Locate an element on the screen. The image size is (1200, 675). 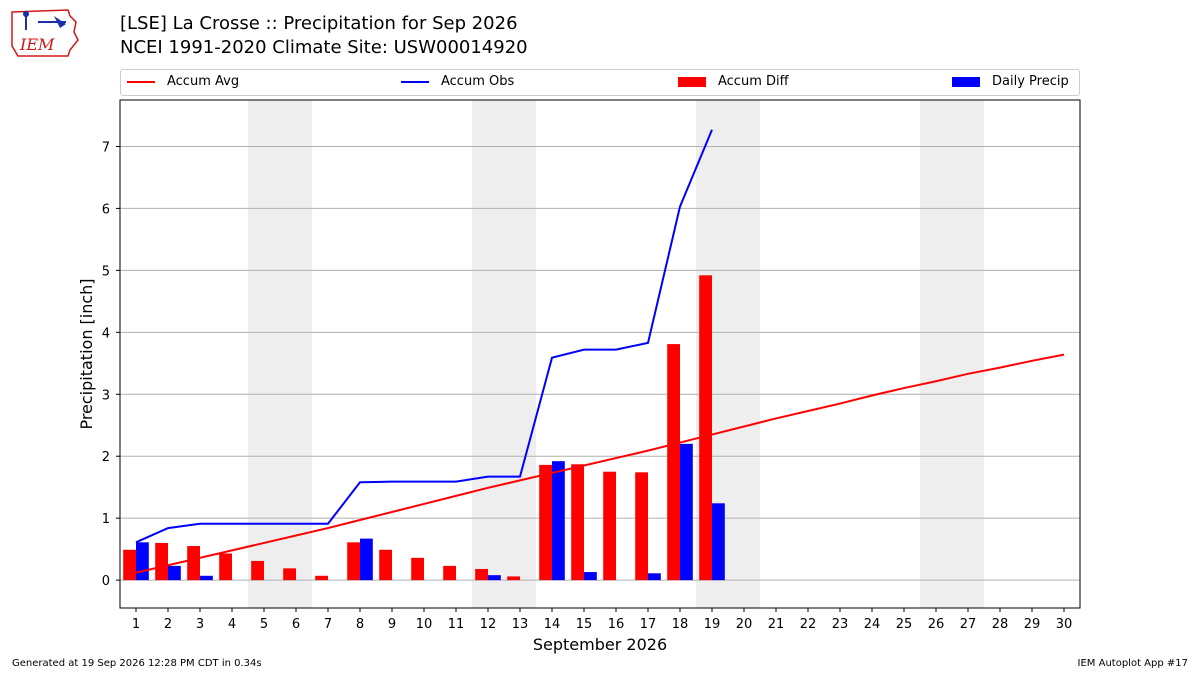
legend-swatch-diff is located at coordinates (692, 81).